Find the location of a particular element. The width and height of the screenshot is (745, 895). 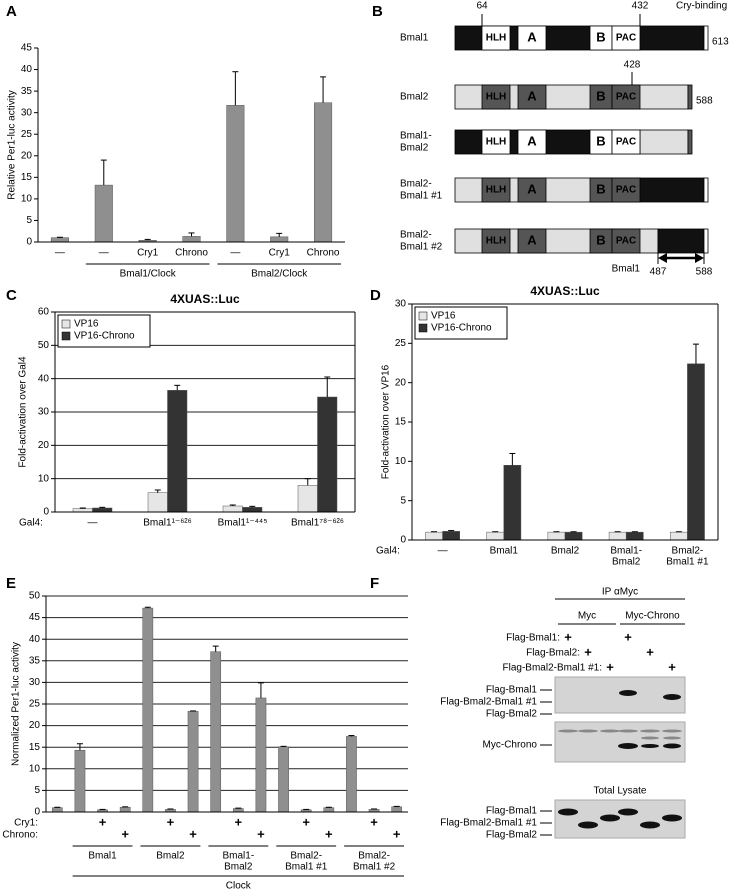

fragment-name: Bmal1 is located at coordinates (626, 269).